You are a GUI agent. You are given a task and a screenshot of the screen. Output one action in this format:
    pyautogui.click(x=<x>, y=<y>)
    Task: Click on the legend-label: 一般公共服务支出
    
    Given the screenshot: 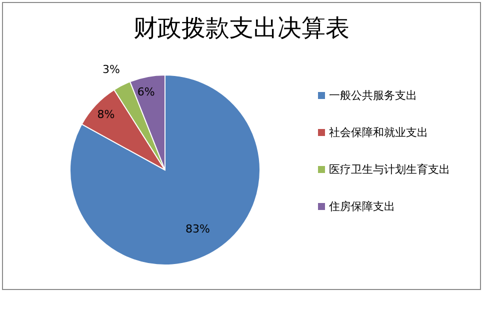 What is the action you would take?
    pyautogui.click(x=373, y=95)
    